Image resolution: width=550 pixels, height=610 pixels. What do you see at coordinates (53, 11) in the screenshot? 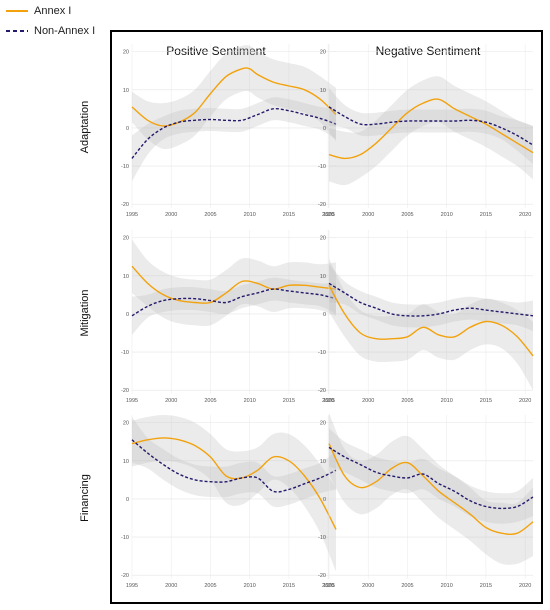
I see `legend-label-annex-i: Annex I` at bounding box center [53, 11].